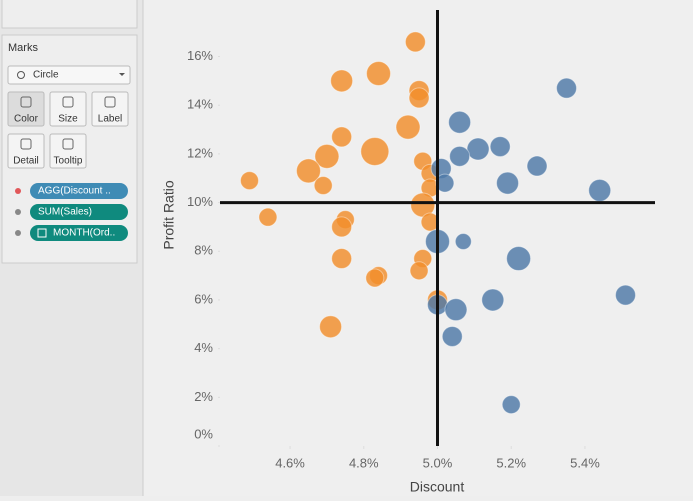 This screenshot has height=501, width=693. Describe the element at coordinates (203, 433) in the screenshot. I see `y-tick-label: 0%` at that location.